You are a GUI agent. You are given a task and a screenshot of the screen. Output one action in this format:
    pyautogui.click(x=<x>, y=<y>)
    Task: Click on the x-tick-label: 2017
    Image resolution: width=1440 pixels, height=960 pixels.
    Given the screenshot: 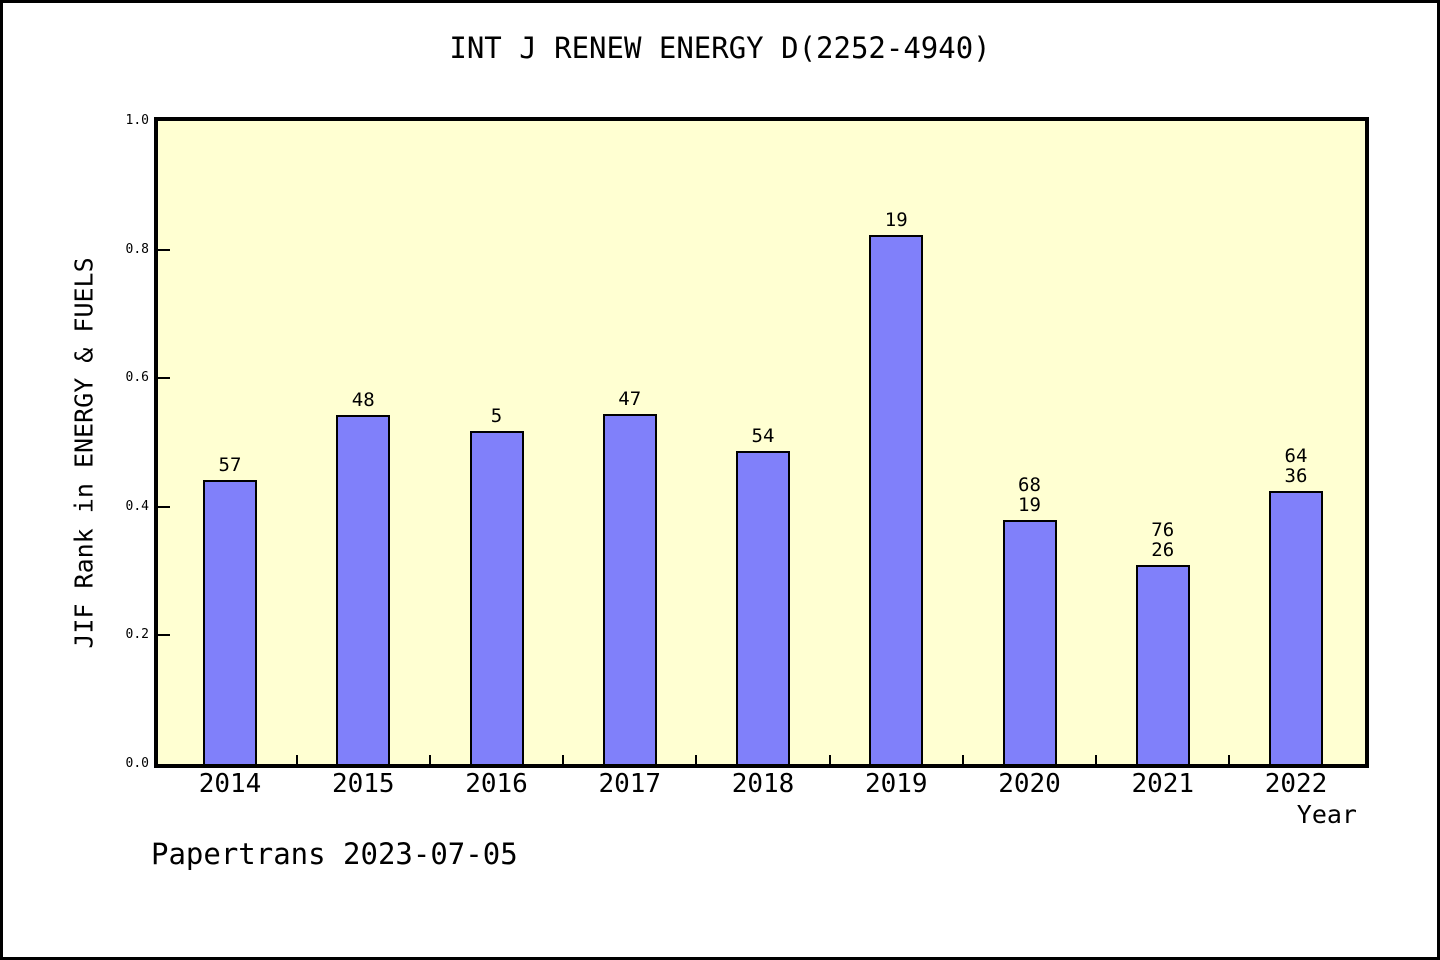 What is the action you would take?
    pyautogui.click(x=630, y=784)
    